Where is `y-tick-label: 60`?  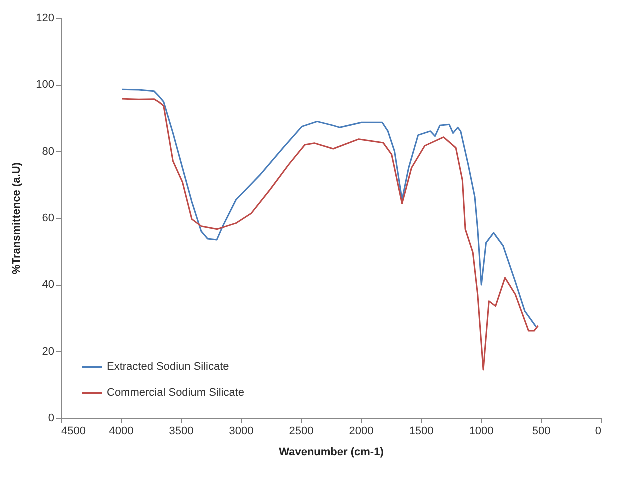
y-tick-label: 60 is located at coordinates (48, 218).